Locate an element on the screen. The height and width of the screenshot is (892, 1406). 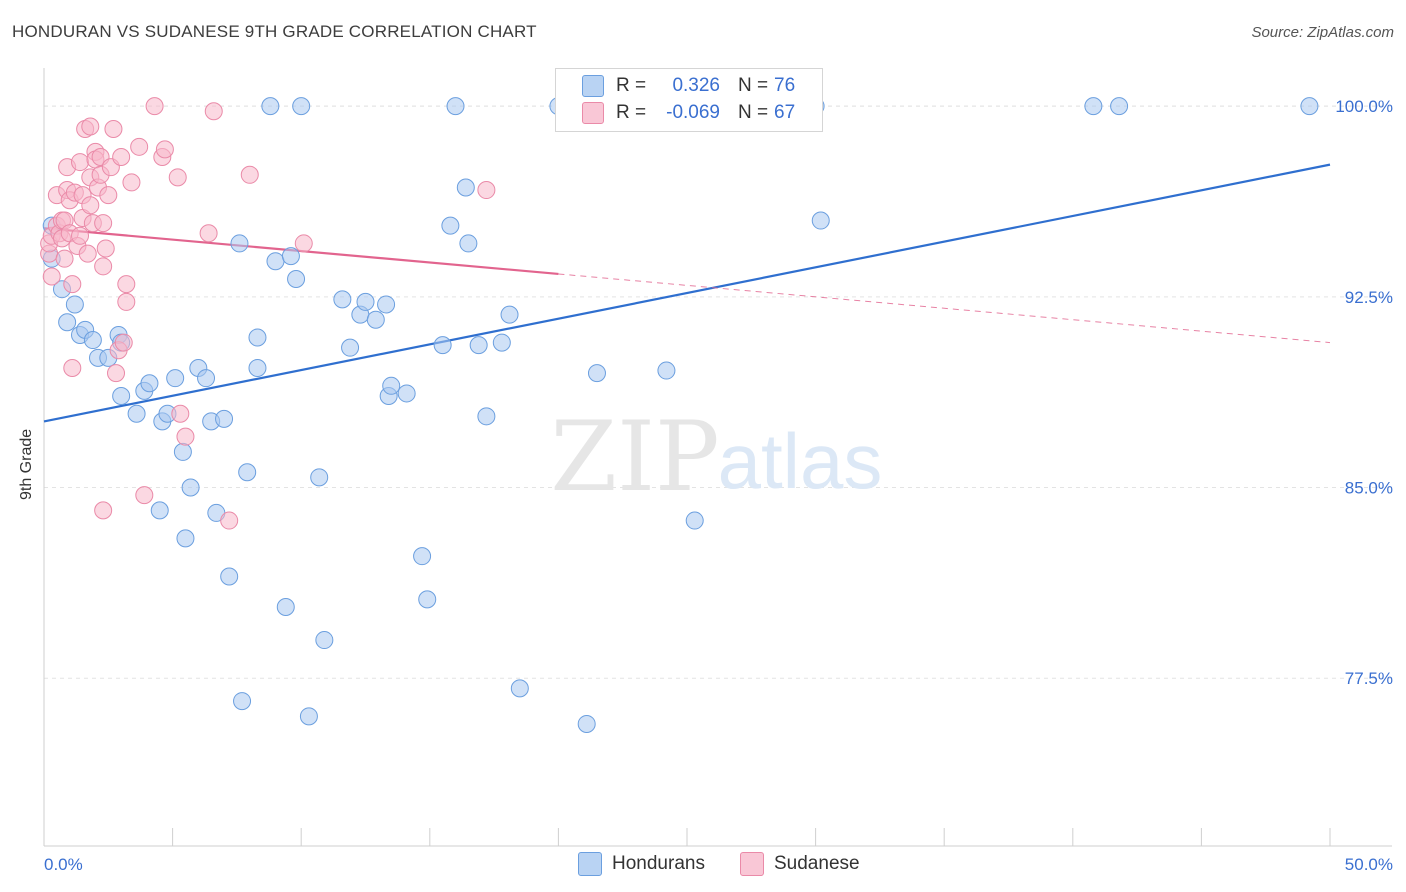
y-tick-label: 100.0% is located at coordinates (1364, 106).